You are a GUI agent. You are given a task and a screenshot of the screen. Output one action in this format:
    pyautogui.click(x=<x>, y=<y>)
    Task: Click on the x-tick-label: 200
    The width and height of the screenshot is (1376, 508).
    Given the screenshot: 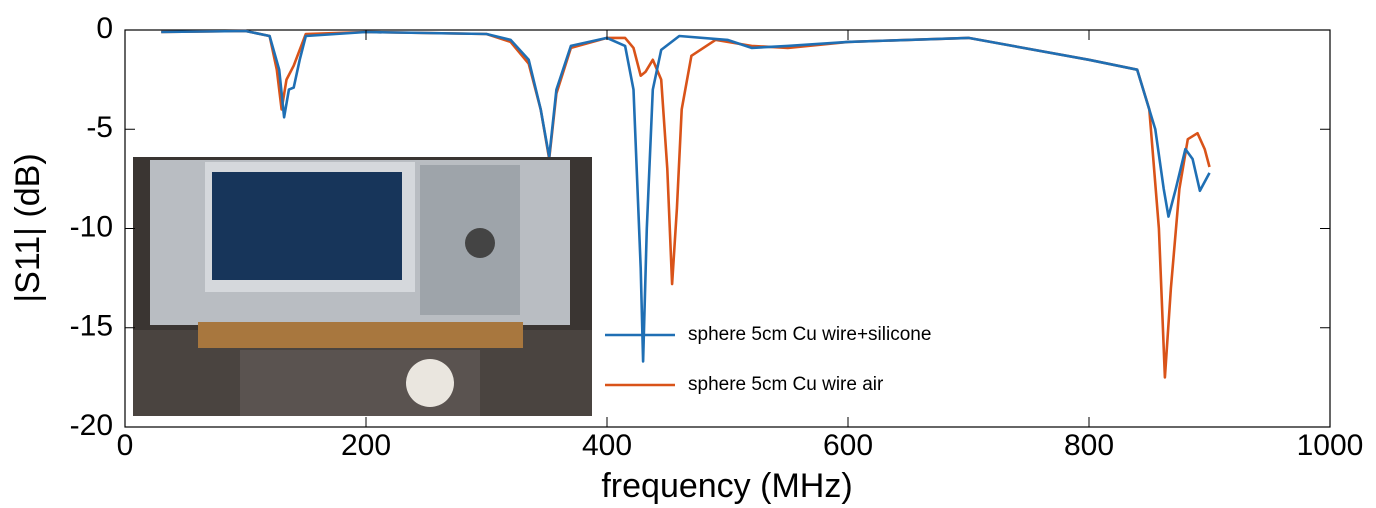 What is the action you would take?
    pyautogui.click(x=366, y=445)
    